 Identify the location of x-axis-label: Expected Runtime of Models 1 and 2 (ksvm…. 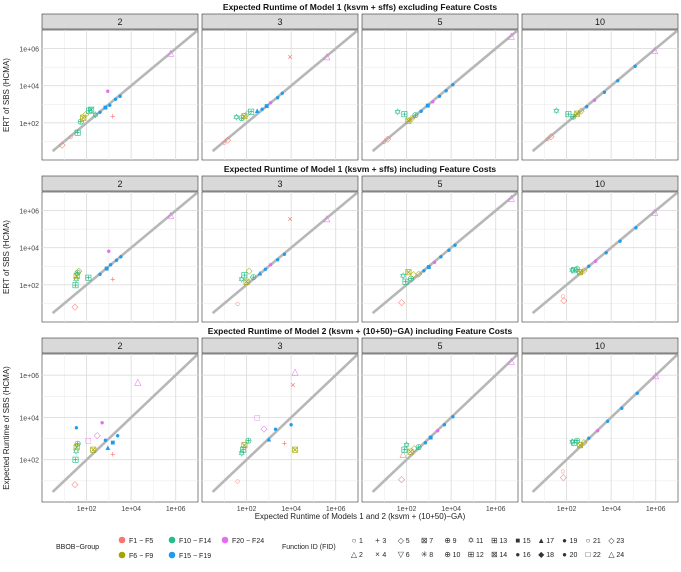
(360, 516).